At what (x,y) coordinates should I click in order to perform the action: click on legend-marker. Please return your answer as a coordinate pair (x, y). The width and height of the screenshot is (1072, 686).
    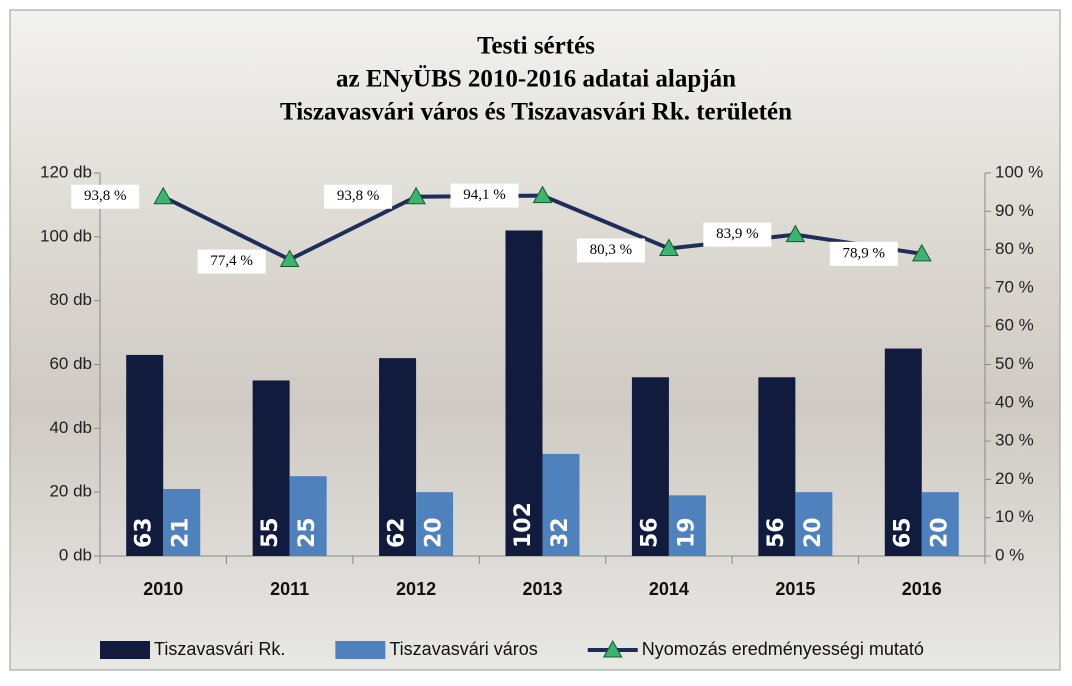
    Looking at the image, I should click on (612, 648).